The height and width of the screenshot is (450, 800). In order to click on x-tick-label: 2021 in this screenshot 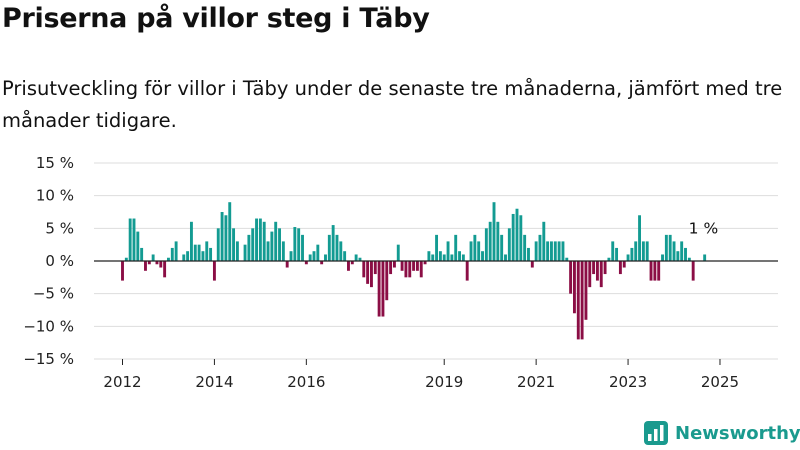, I will do `click(536, 382)`.